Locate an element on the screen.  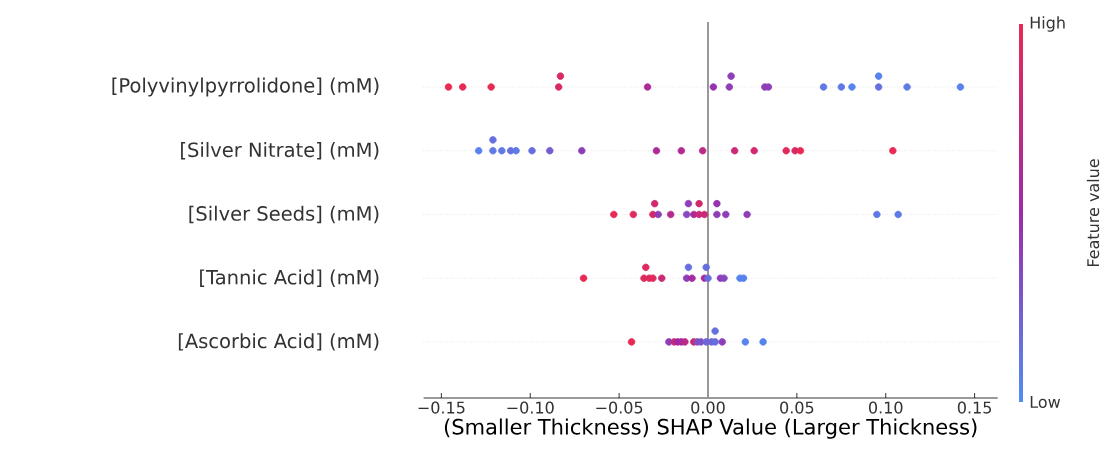
y-tick-label: [Silver Seeds] (mM) is located at coordinates (284, 214).